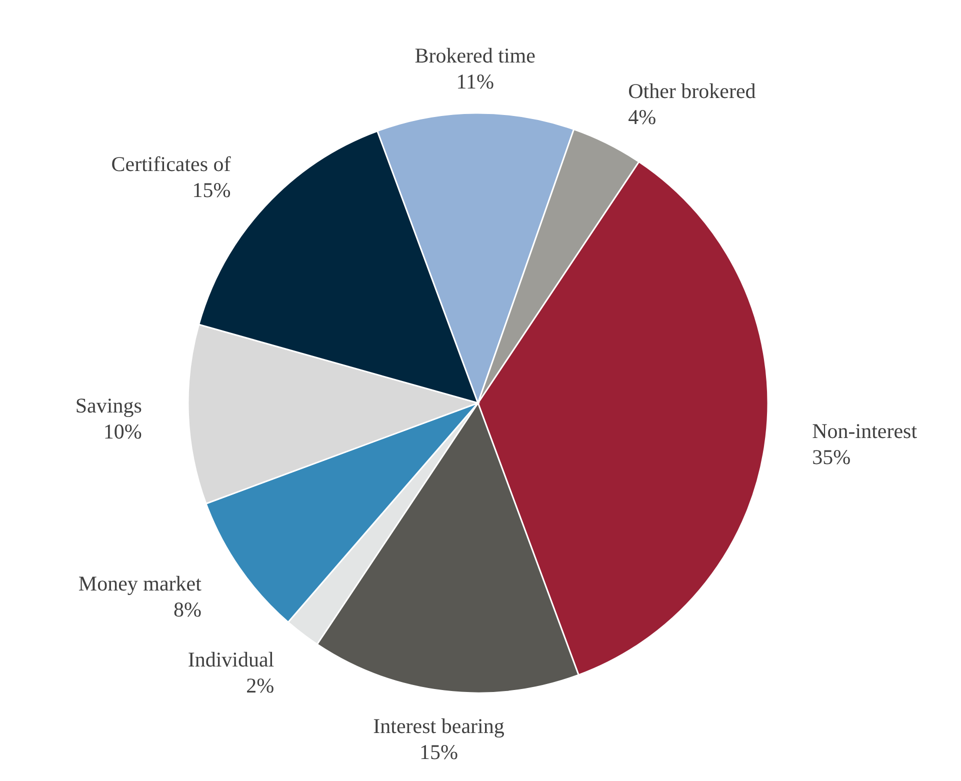 The width and height of the screenshot is (961, 781). Describe the element at coordinates (865, 431) in the screenshot. I see `slice-label: Non-interest` at that location.